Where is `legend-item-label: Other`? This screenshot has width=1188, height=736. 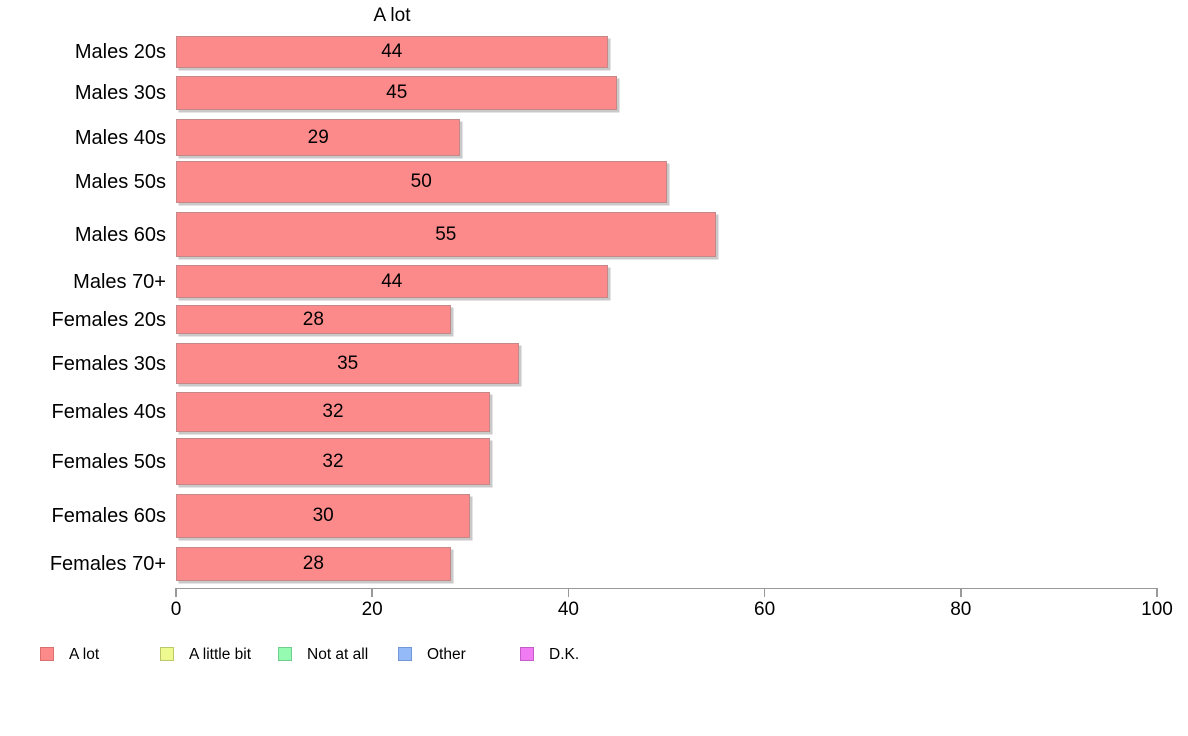 legend-item-label: Other is located at coordinates (446, 654).